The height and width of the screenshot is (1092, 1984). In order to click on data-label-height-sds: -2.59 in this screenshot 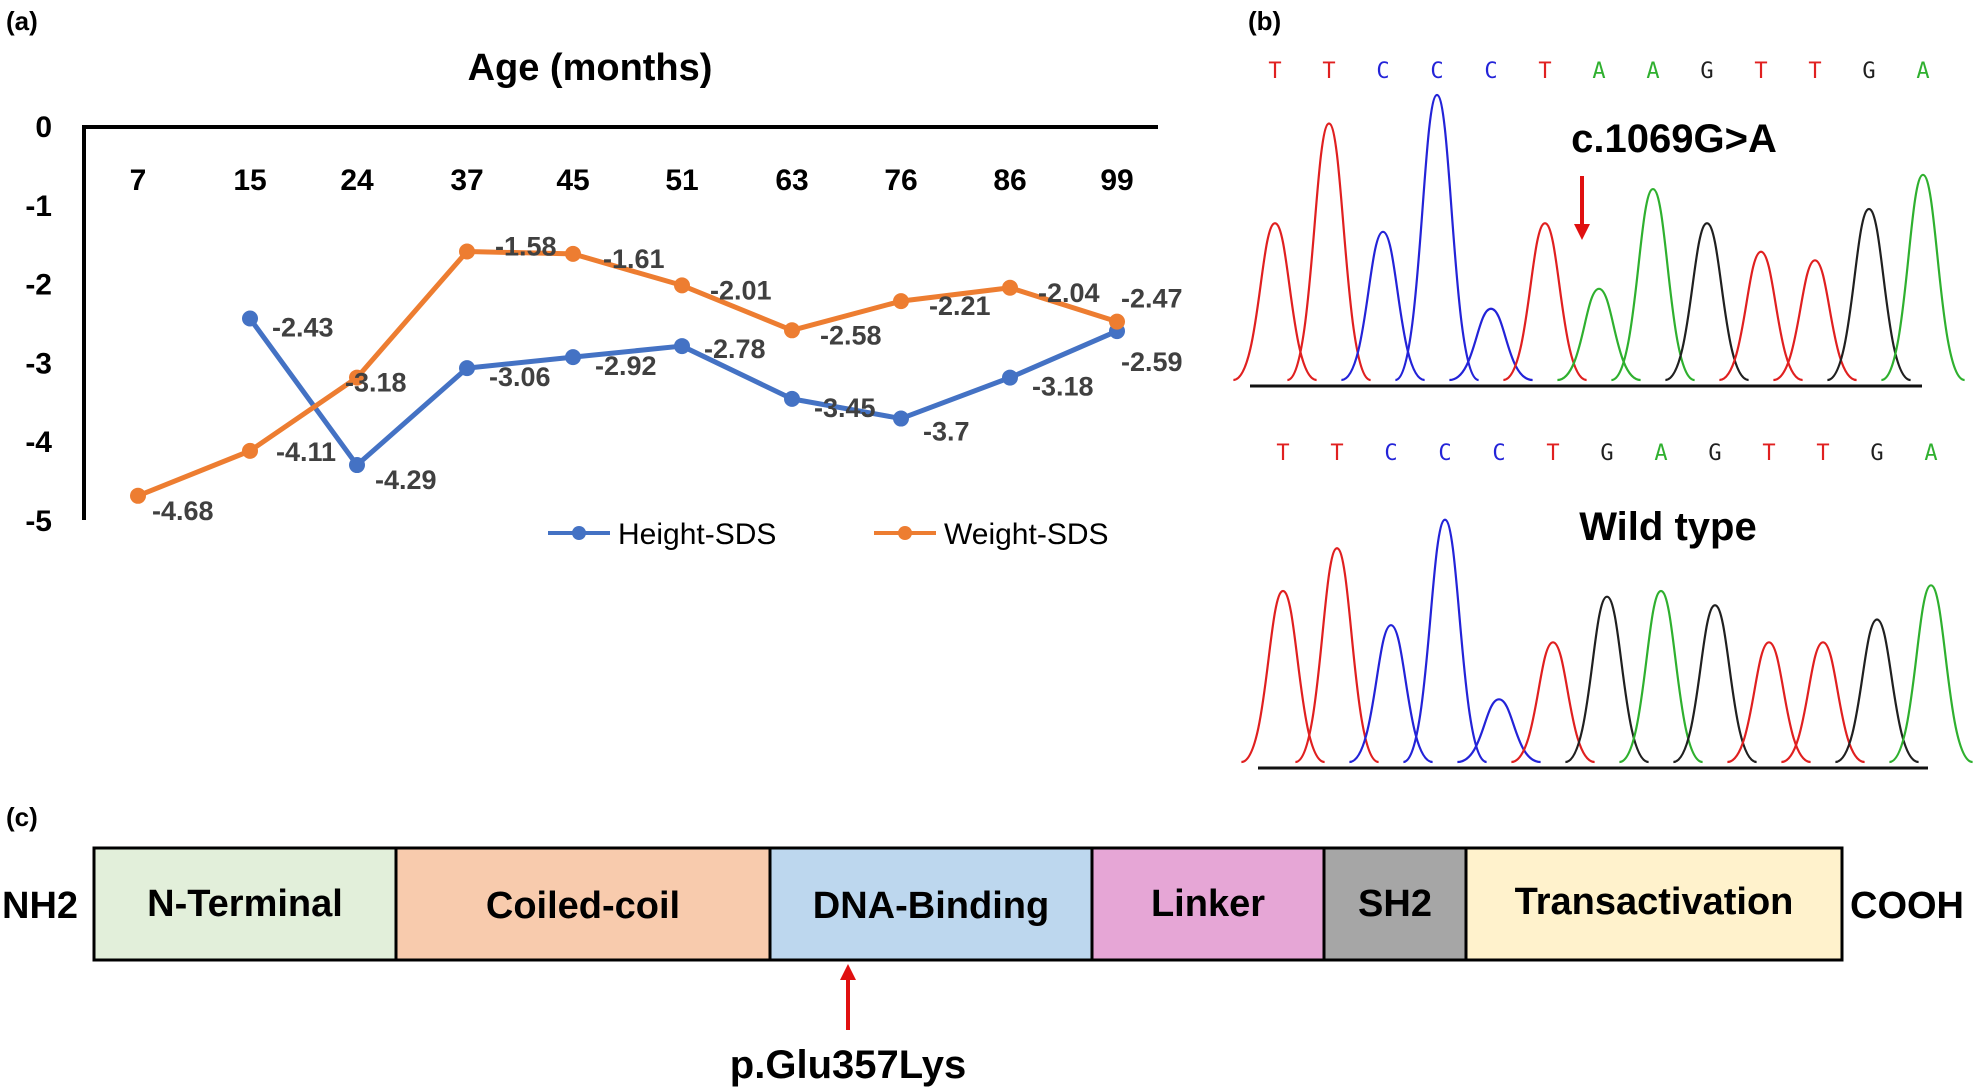, I will do `click(1152, 362)`.